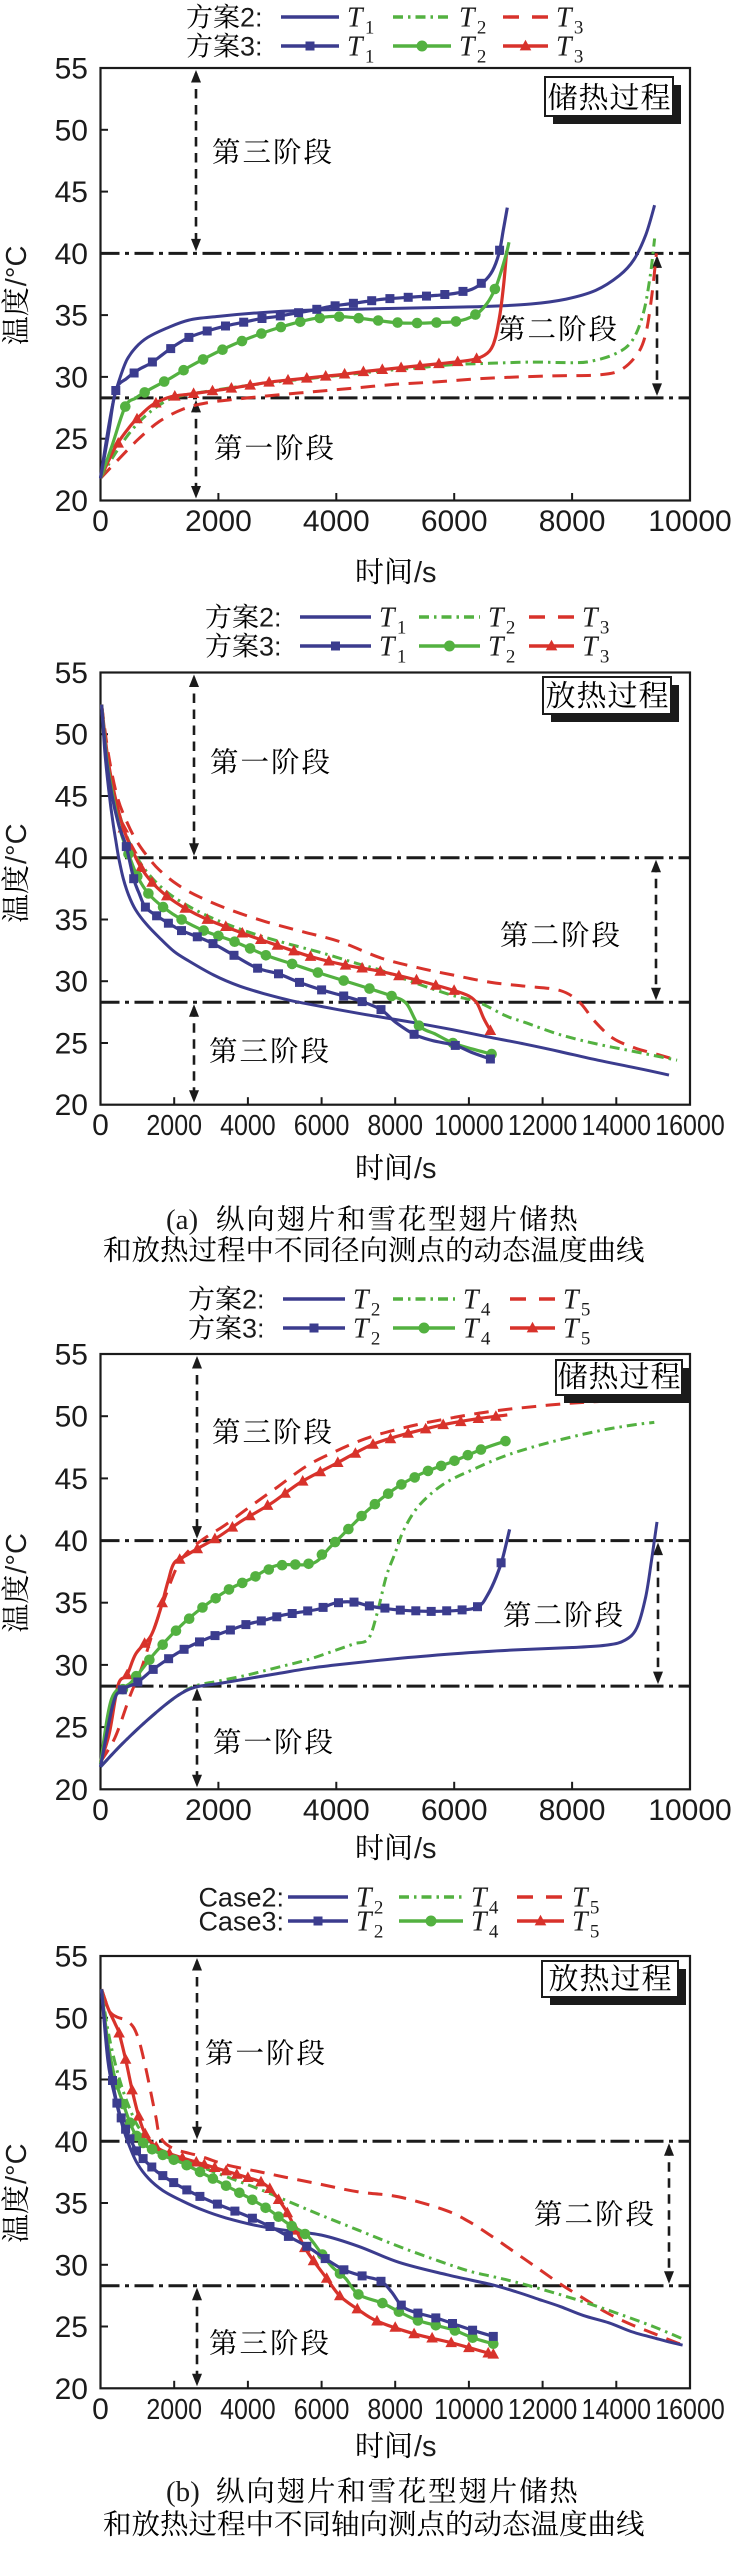 This screenshot has height=2552, width=743. I want to click on svg-text: Case3:, so click(241, 1922).